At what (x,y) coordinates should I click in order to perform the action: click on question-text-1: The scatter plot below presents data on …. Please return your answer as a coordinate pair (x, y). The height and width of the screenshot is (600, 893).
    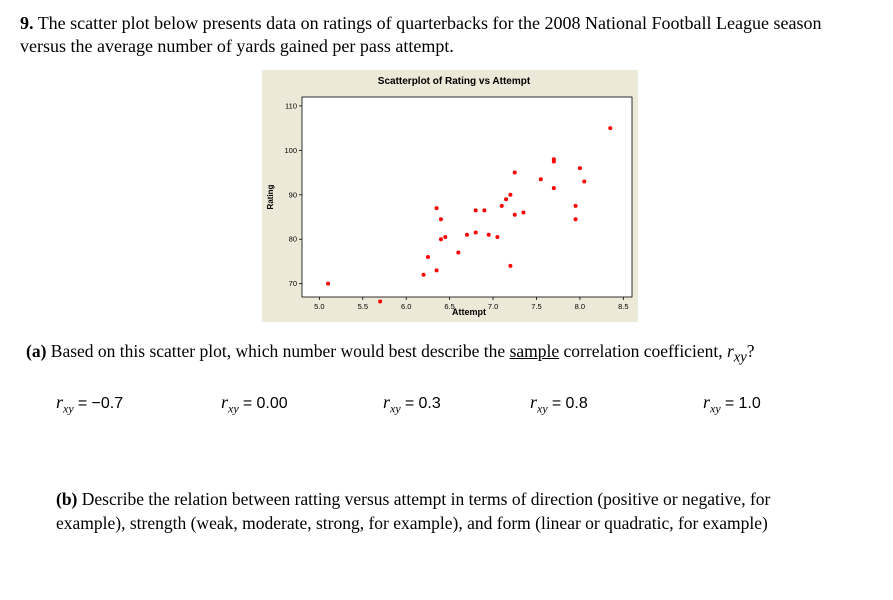
    Looking at the image, I should click on (429, 23).